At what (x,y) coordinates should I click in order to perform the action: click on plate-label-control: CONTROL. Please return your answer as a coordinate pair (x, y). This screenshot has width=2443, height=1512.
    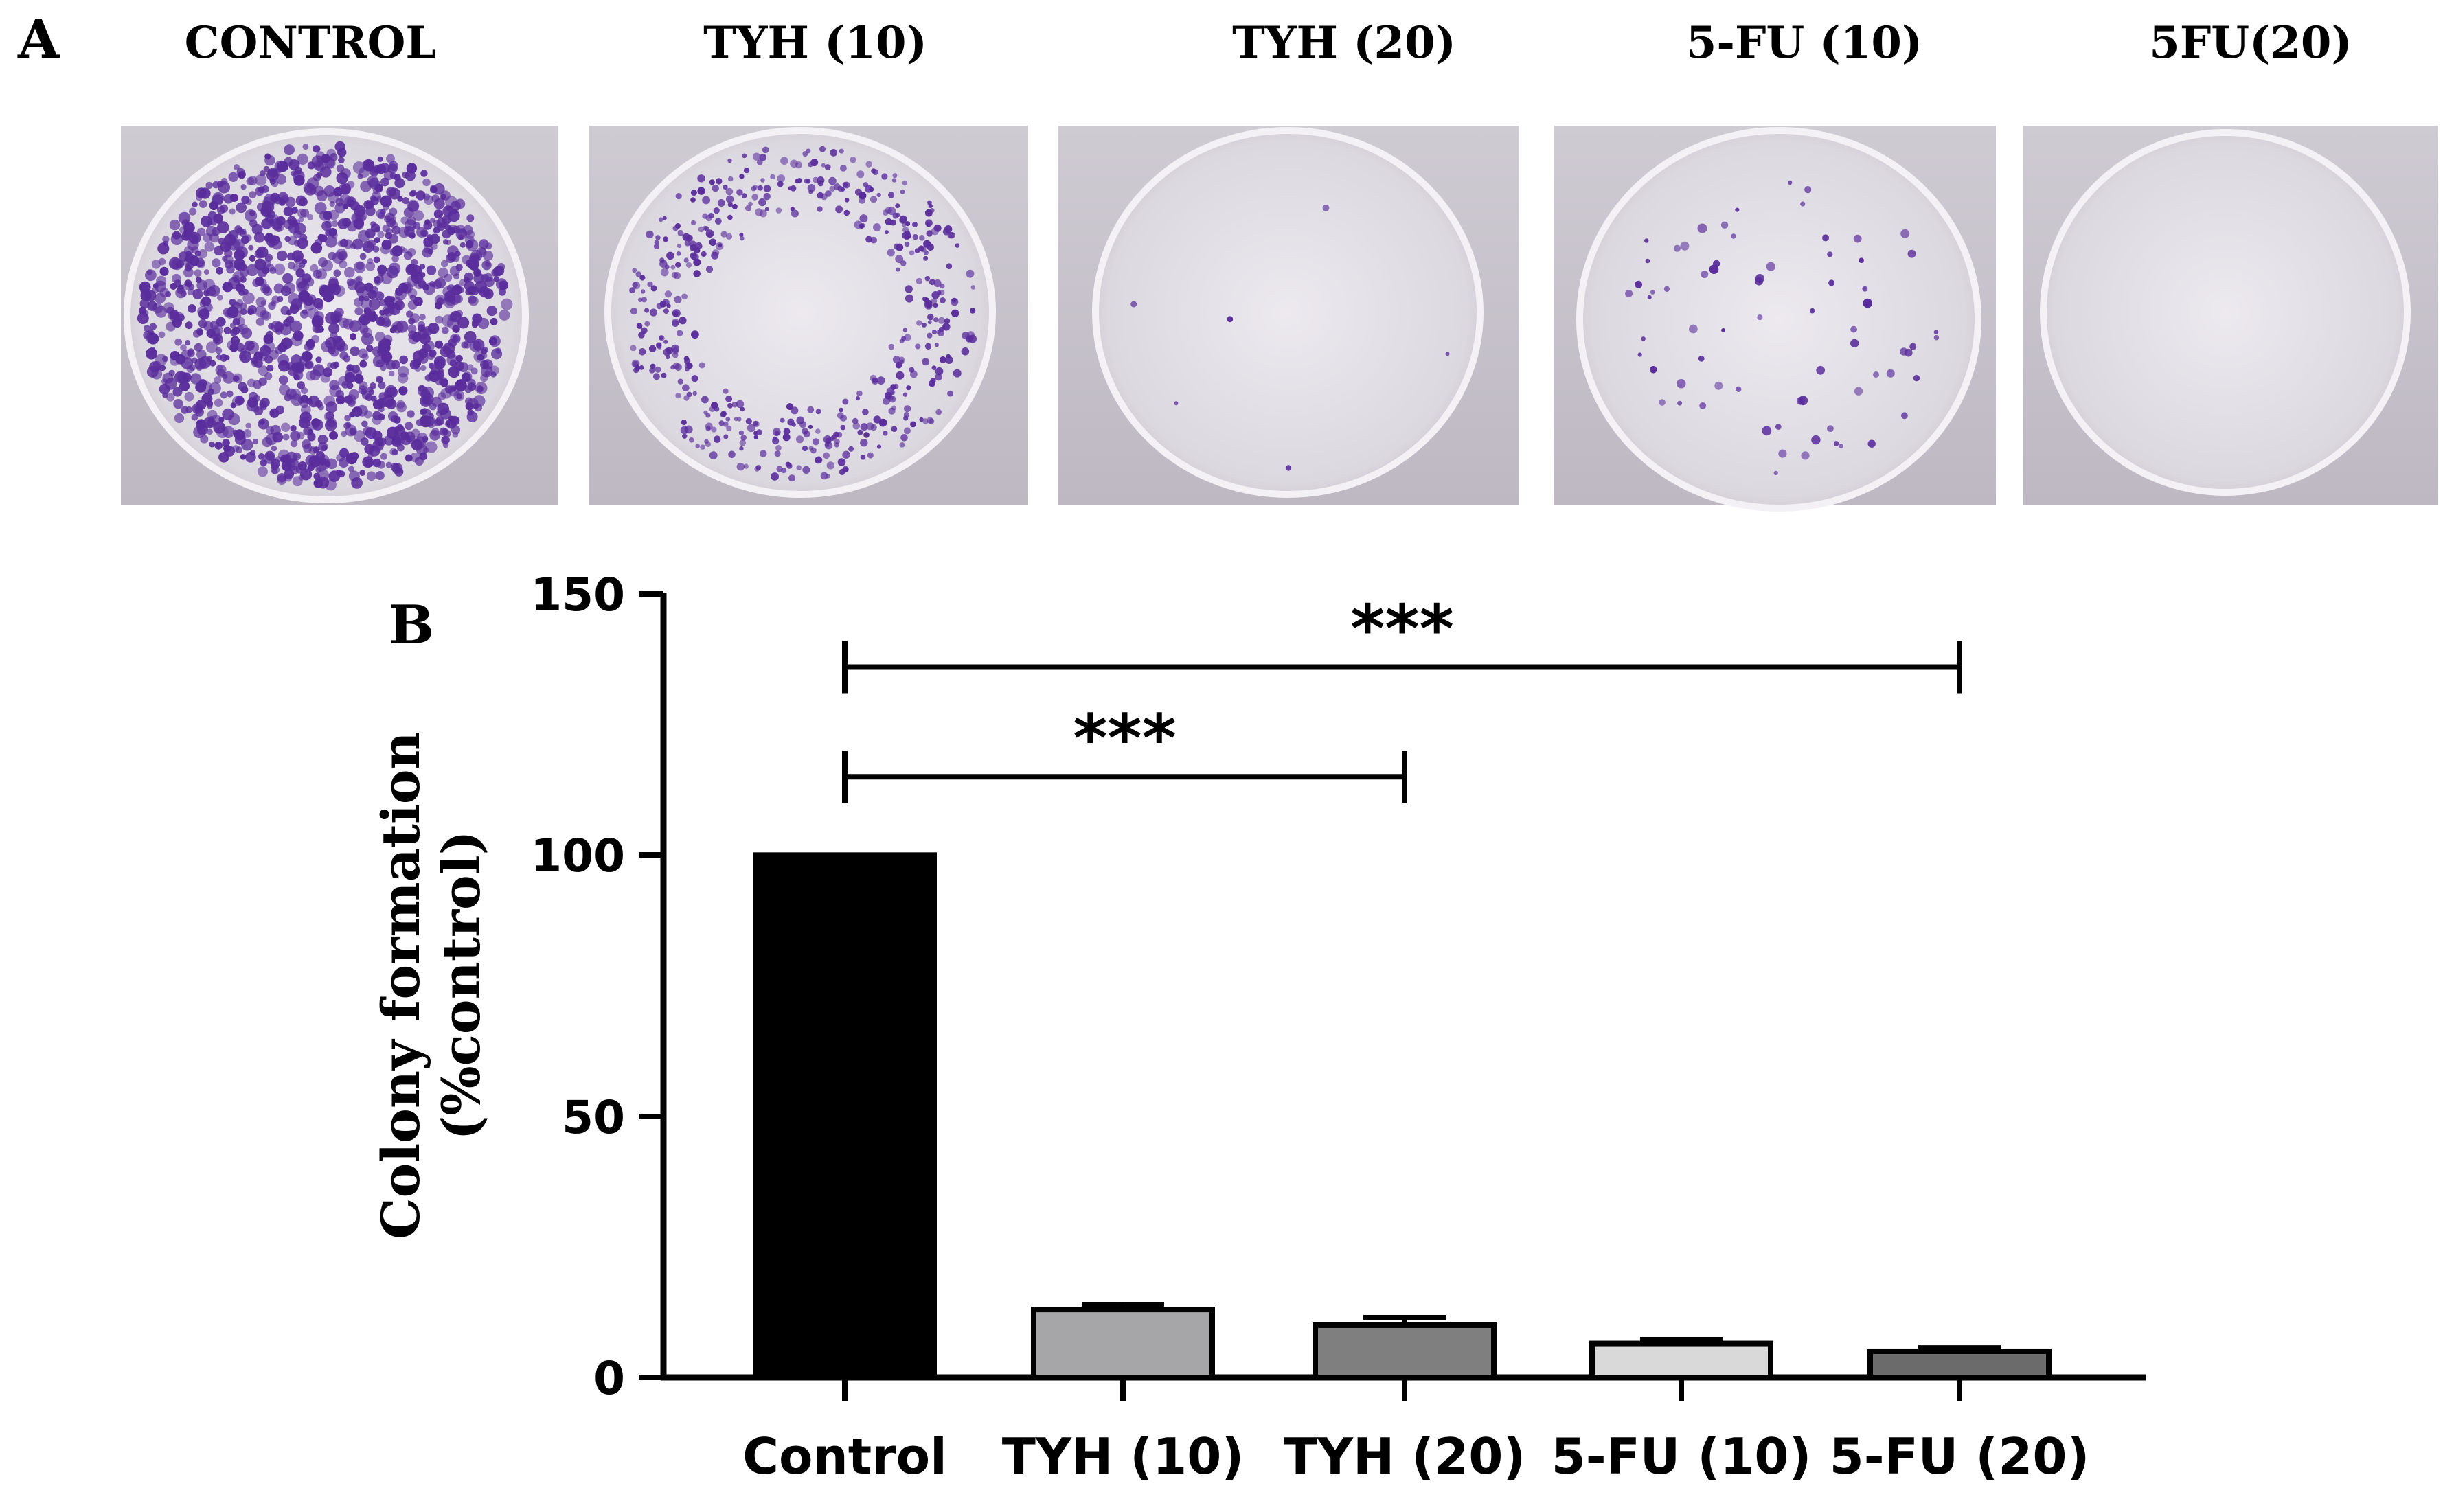
    Looking at the image, I should click on (311, 43).